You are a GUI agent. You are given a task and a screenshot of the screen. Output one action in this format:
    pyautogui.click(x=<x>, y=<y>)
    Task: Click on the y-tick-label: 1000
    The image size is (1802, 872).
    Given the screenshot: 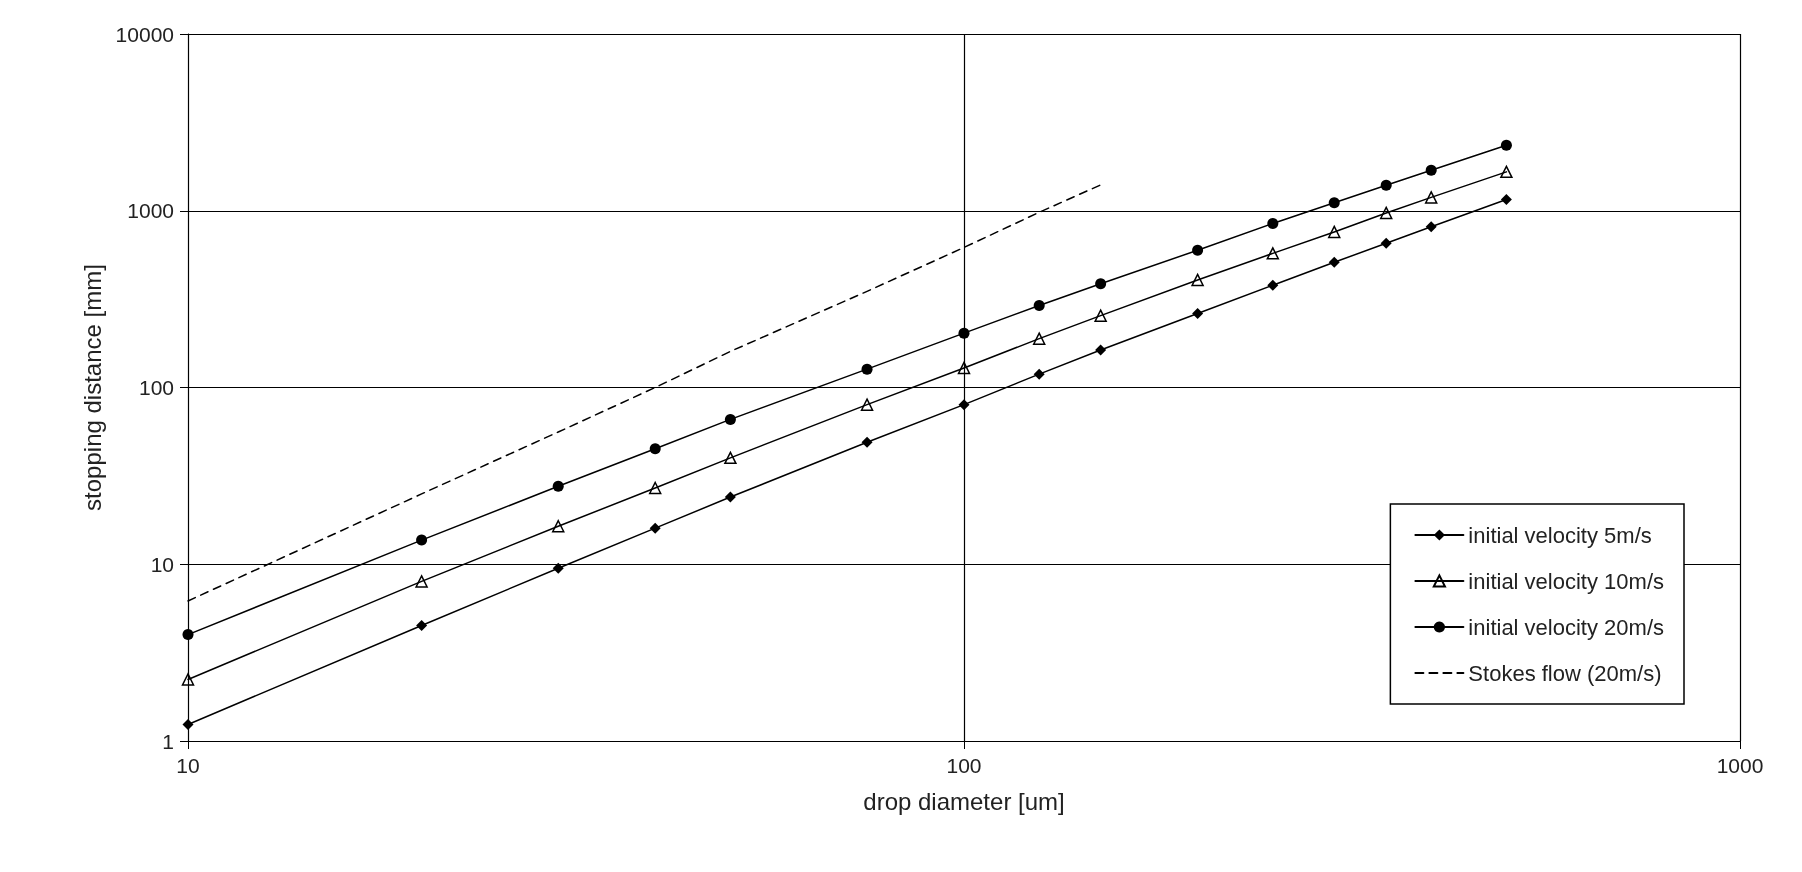 What is the action you would take?
    pyautogui.click(x=150, y=211)
    